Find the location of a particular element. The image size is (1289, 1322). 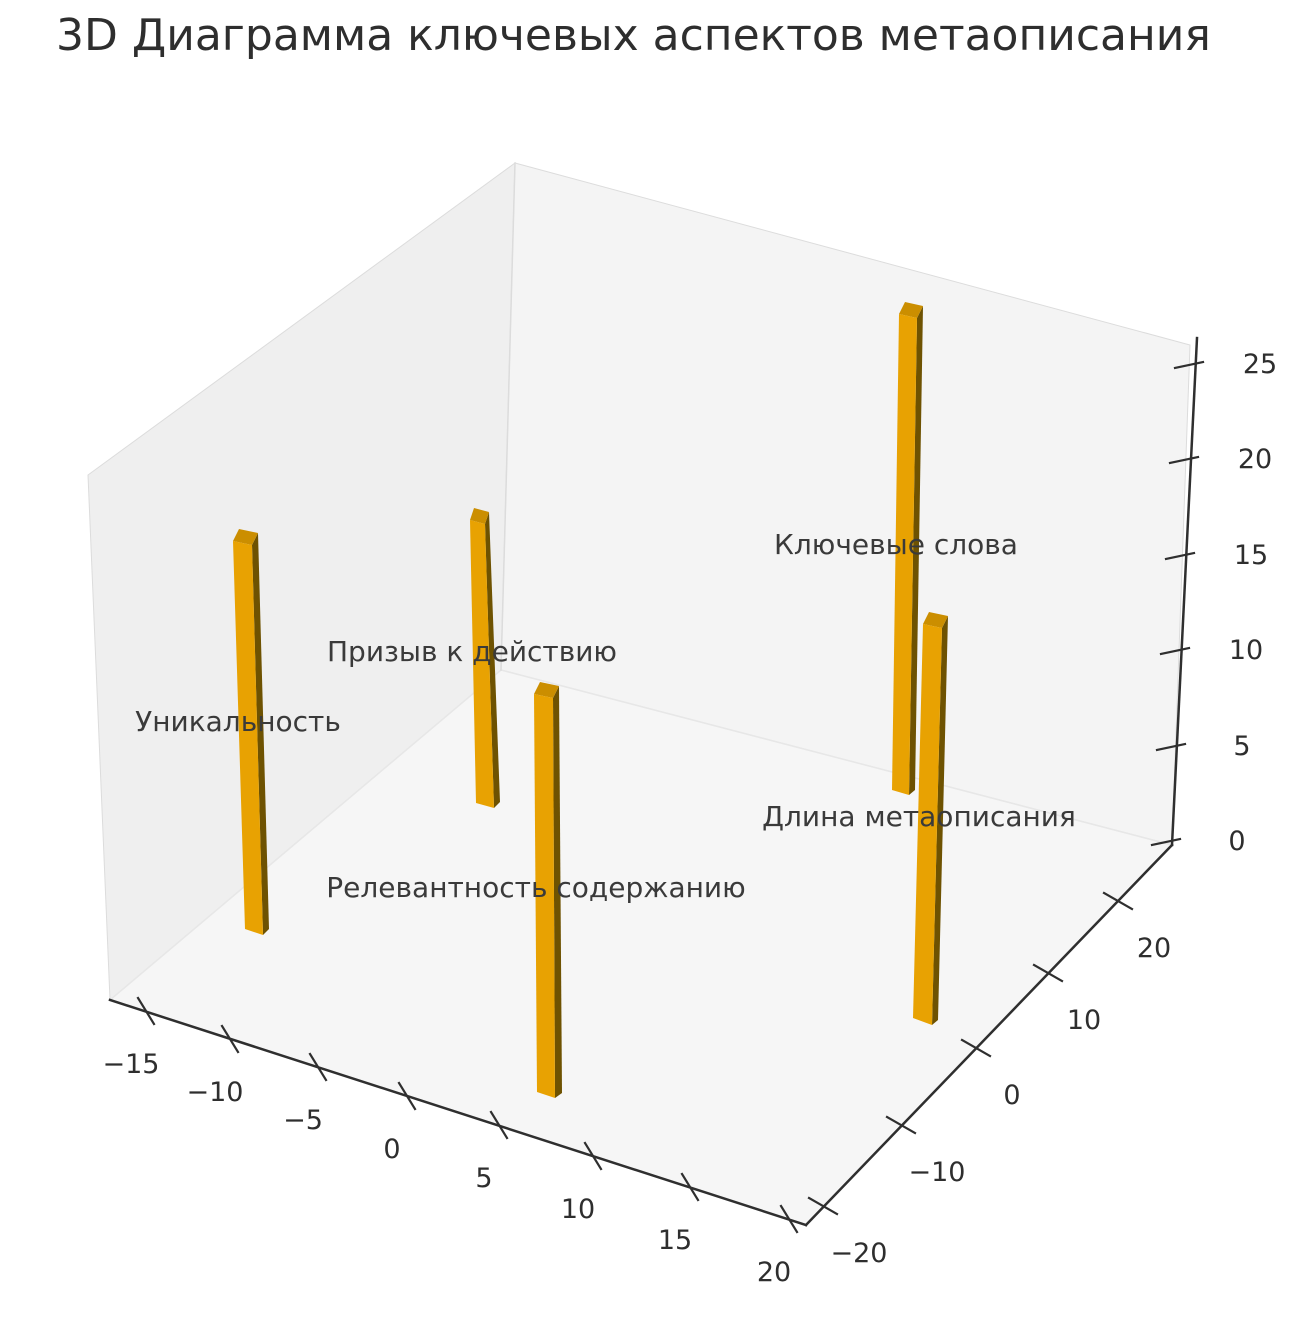

y-tick-label: −10 is located at coordinates (937, 1172).